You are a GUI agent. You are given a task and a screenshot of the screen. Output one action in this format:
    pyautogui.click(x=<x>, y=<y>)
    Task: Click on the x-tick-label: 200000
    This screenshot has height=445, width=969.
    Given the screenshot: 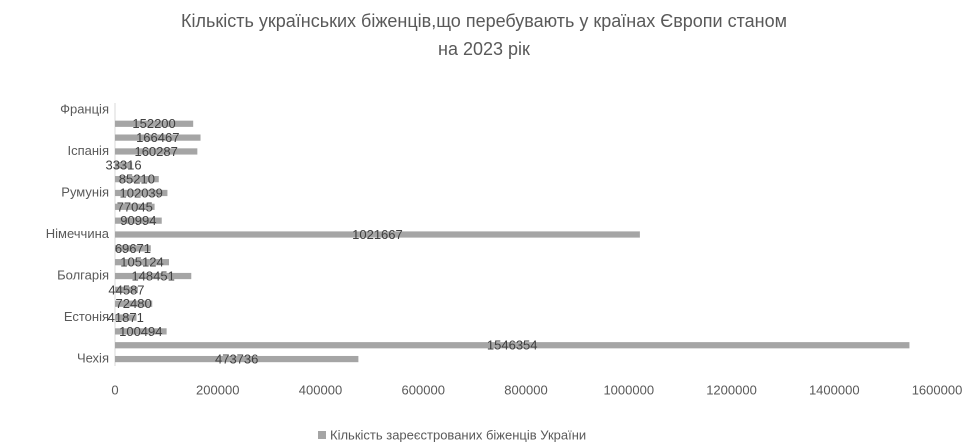 What is the action you would take?
    pyautogui.click(x=217, y=389)
    